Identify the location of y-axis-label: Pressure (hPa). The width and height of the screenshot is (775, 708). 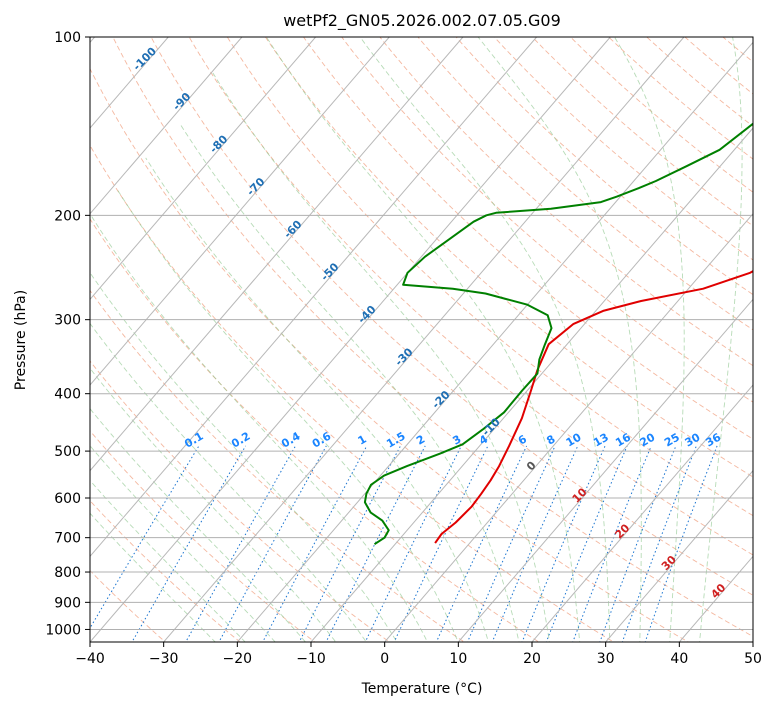
(21, 340).